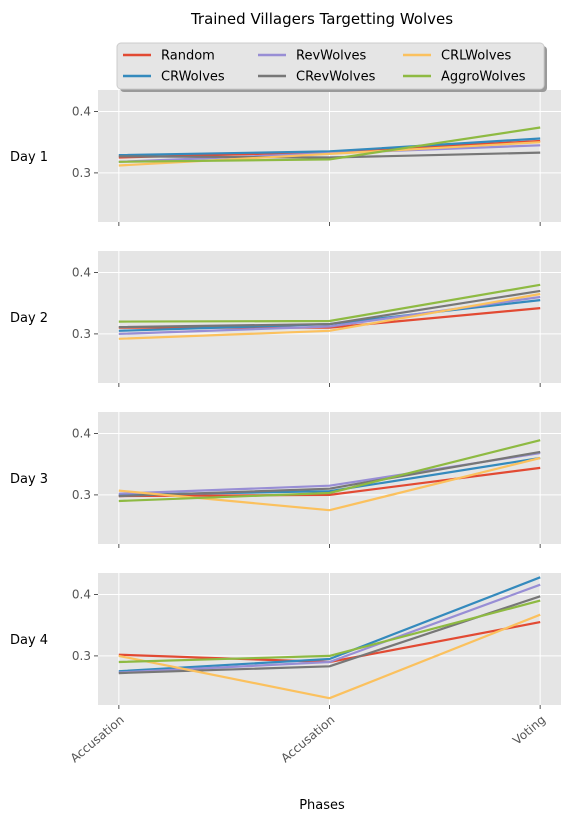 The width and height of the screenshot is (572, 827). I want to click on x-tick-labels: Accusation Accusation Voting, so click(308, 739).